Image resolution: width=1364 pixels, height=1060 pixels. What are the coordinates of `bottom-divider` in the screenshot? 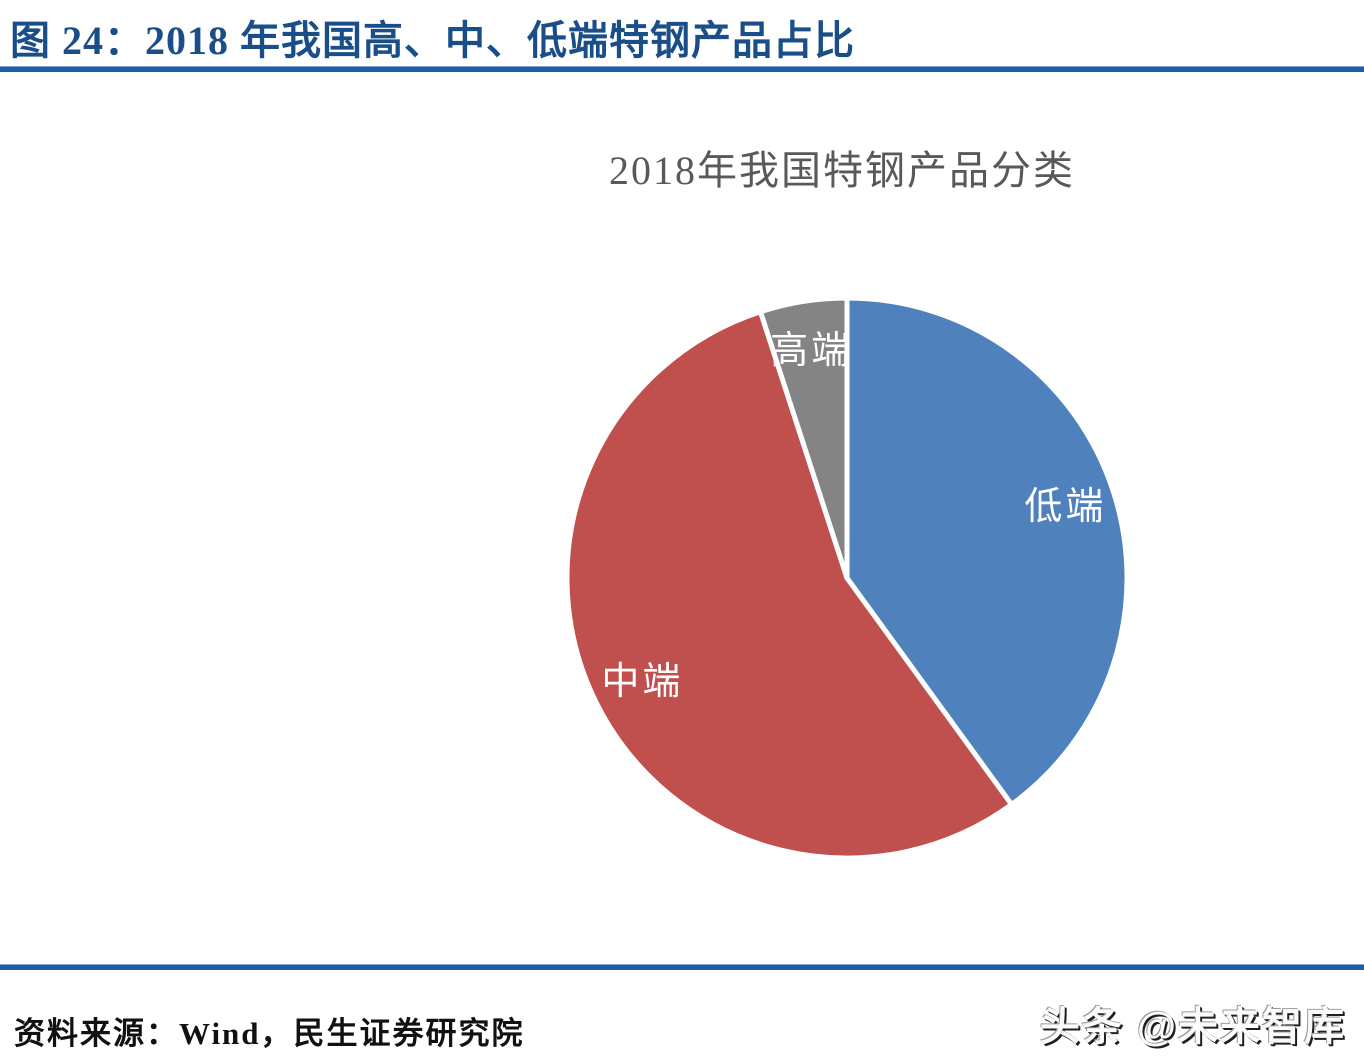 It's located at (682, 967).